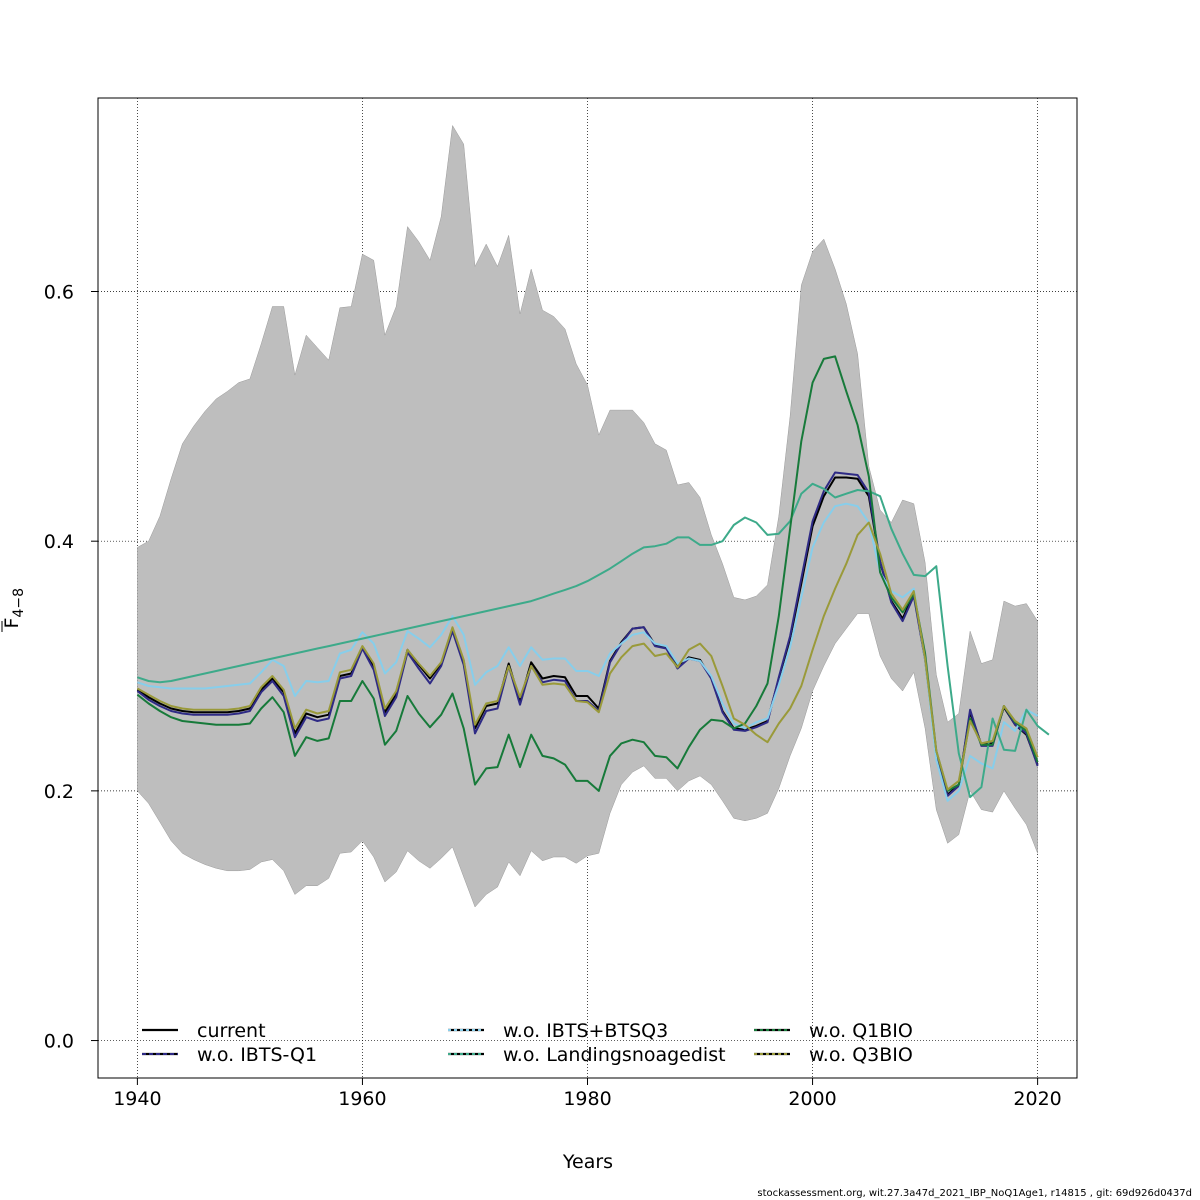  What do you see at coordinates (587, 1099) in the screenshot?
I see `x-tick-label: 1980` at bounding box center [587, 1099].